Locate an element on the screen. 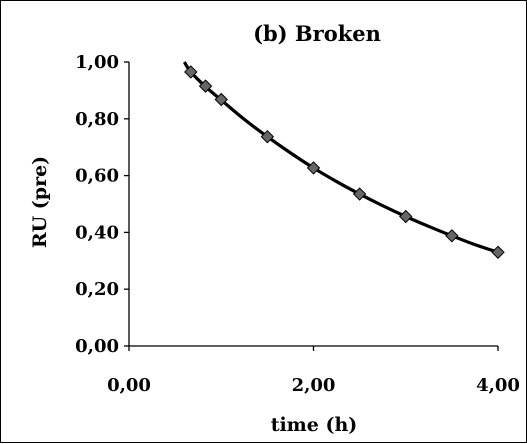 Image resolution: width=527 pixels, height=444 pixels. x-tick-label: 4,00 is located at coordinates (498, 385).